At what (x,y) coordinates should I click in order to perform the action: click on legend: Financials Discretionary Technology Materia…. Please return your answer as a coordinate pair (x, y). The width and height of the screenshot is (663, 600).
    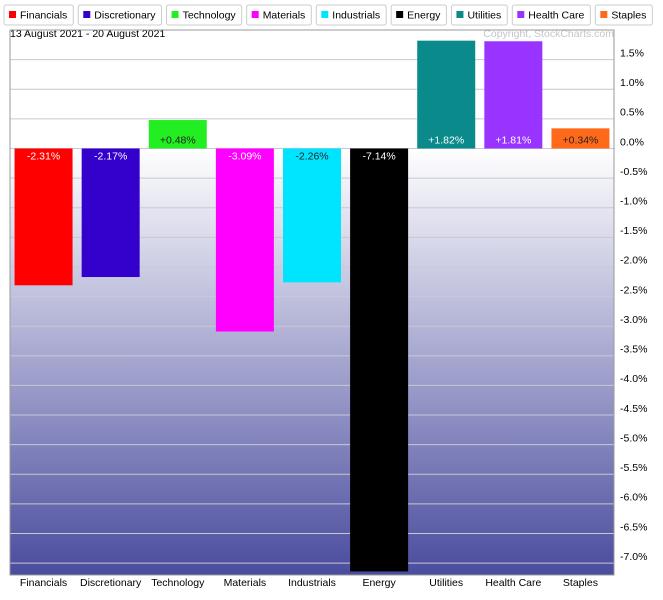
    Looking at the image, I should click on (328, 15).